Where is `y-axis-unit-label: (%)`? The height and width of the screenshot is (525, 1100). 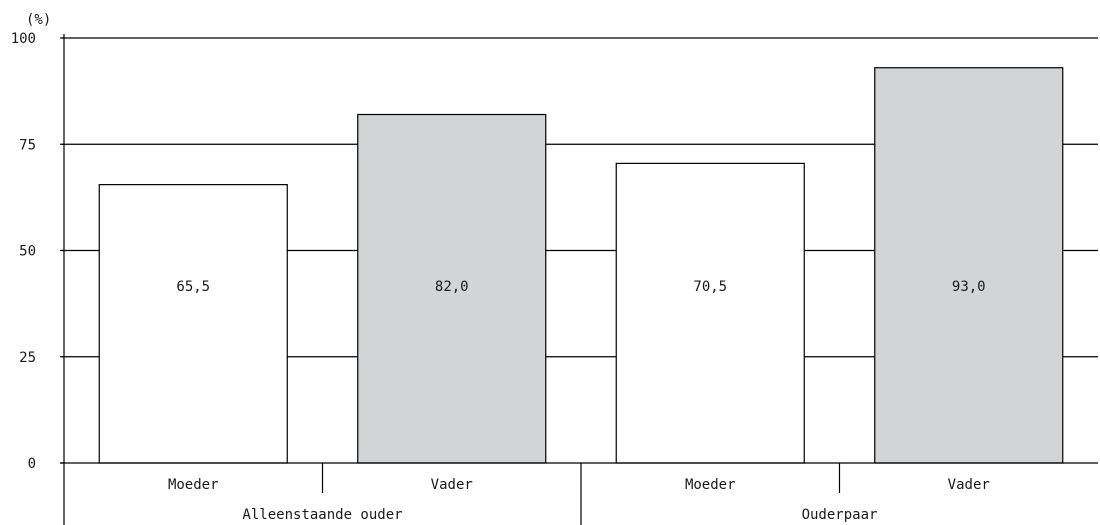 y-axis-unit-label: (%) is located at coordinates (38, 20).